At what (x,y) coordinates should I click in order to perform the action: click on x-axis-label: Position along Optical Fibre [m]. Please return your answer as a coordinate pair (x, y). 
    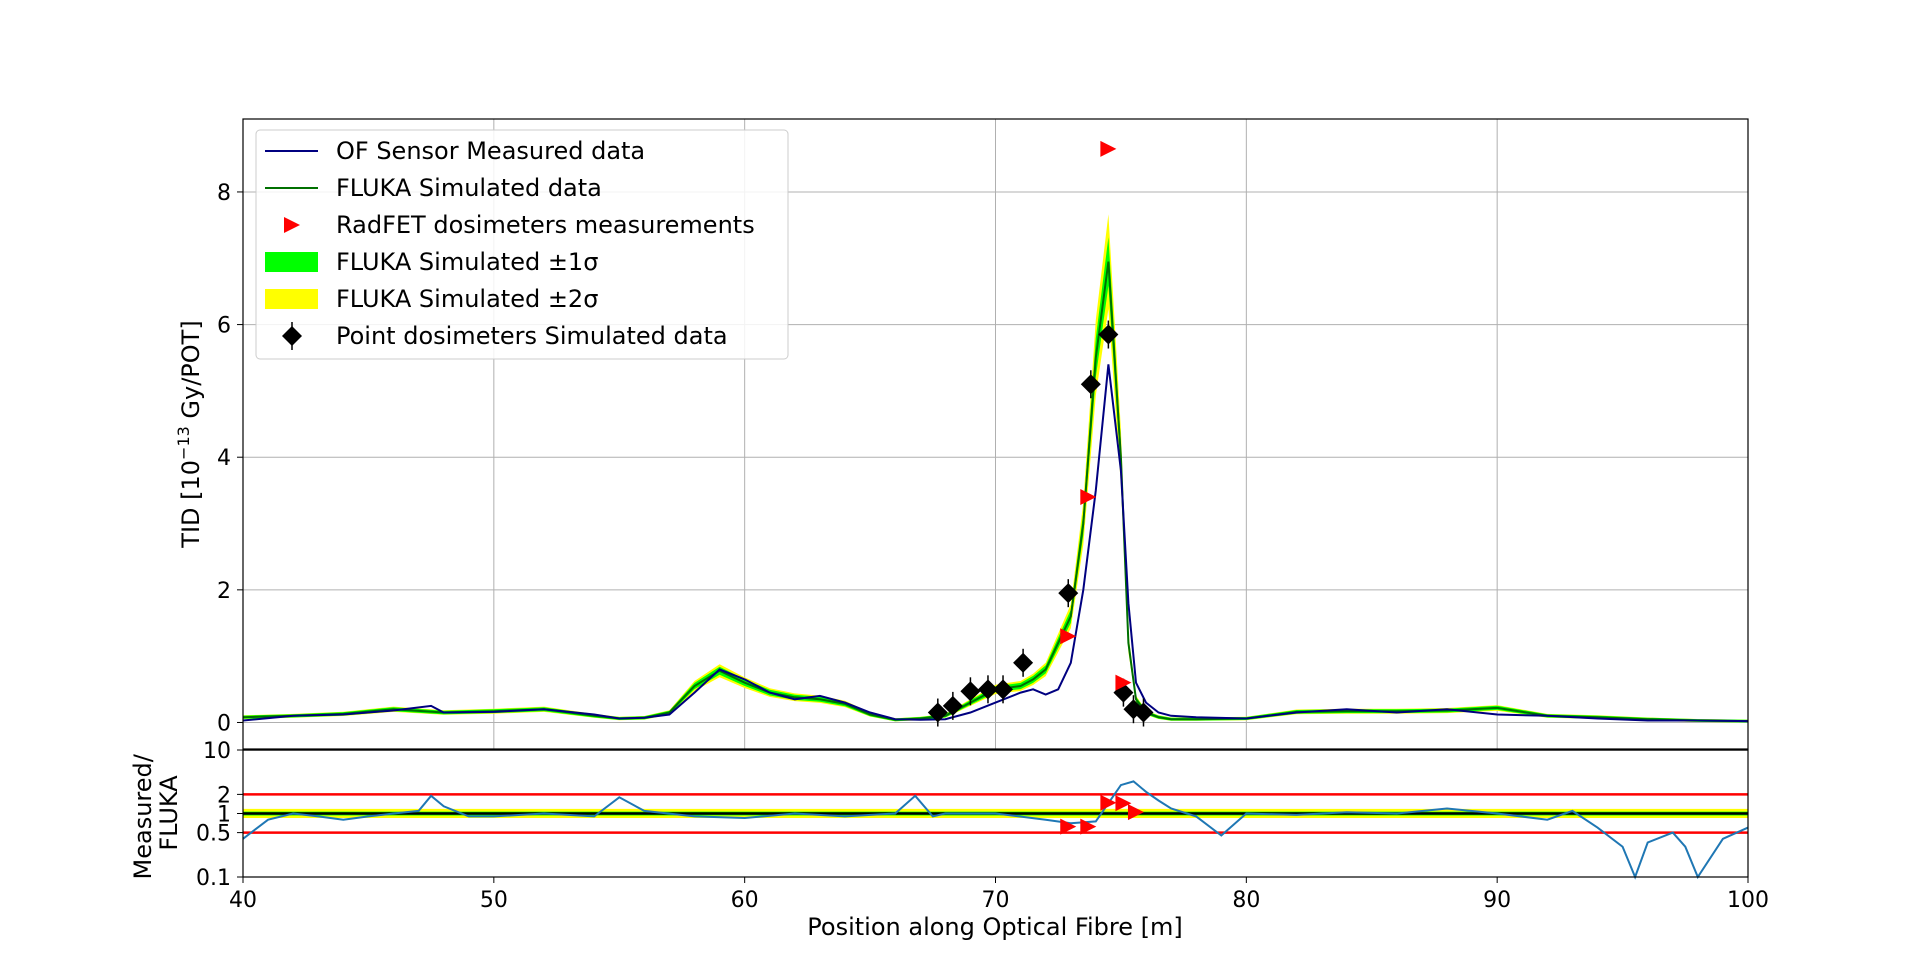
    Looking at the image, I should click on (994, 927).